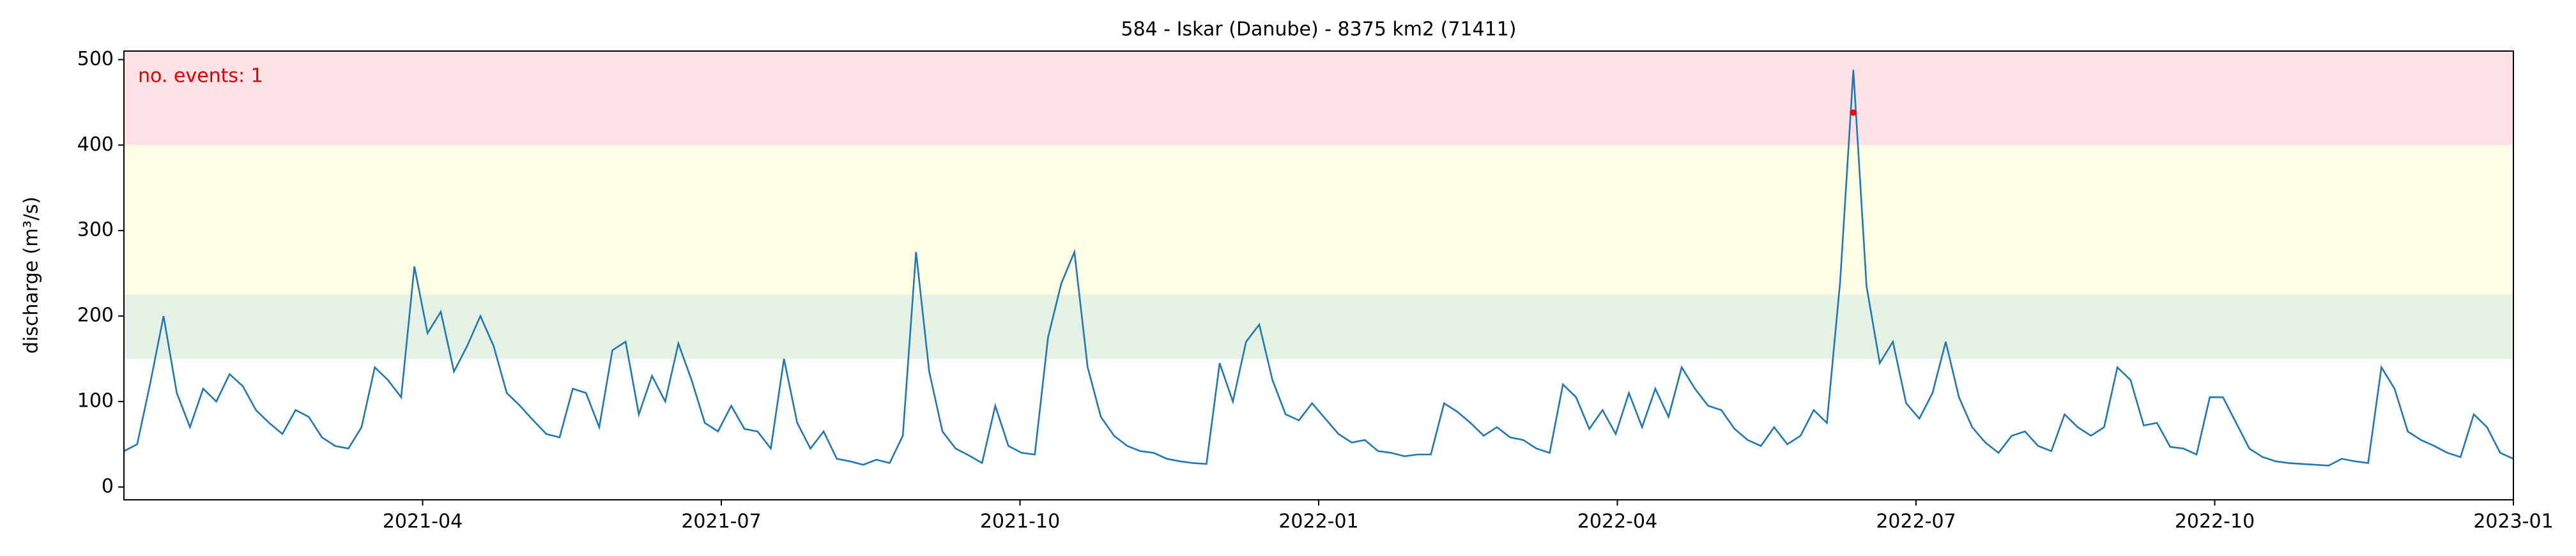 The image size is (2576, 556). What do you see at coordinates (95, 401) in the screenshot?
I see `y-tick-label: 100` at bounding box center [95, 401].